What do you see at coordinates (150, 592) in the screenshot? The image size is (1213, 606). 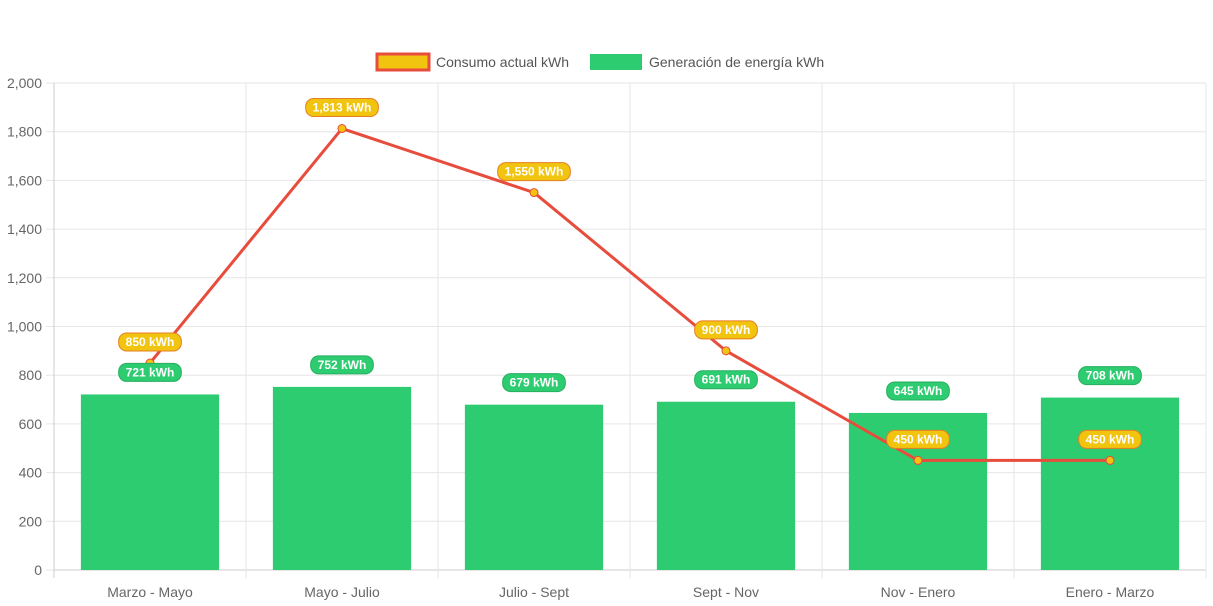 I see `x-tick-label: Marzo - Mayo` at bounding box center [150, 592].